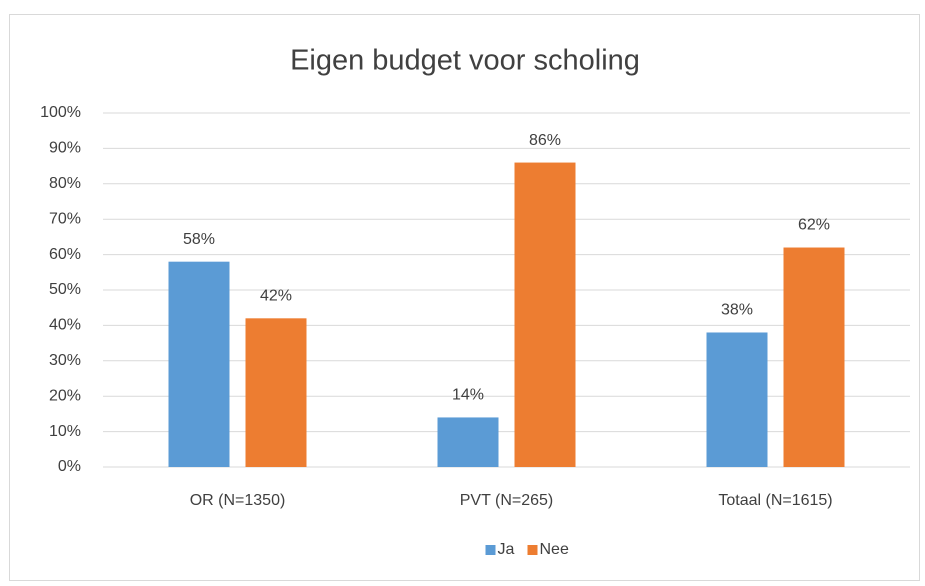 This screenshot has height=586, width=925. What do you see at coordinates (814, 225) in the screenshot?
I see `data-label: 62%` at bounding box center [814, 225].